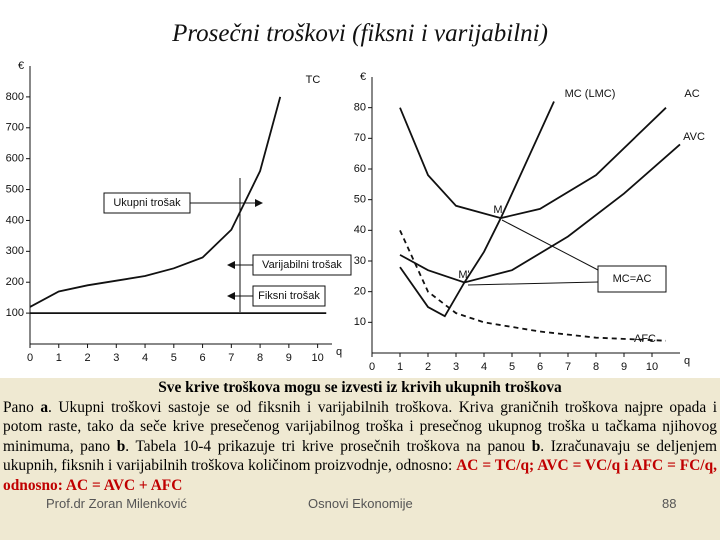 The height and width of the screenshot is (540, 720). What do you see at coordinates (15, 159) in the screenshot?
I see `y-tick-label: 600` at bounding box center [15, 159].